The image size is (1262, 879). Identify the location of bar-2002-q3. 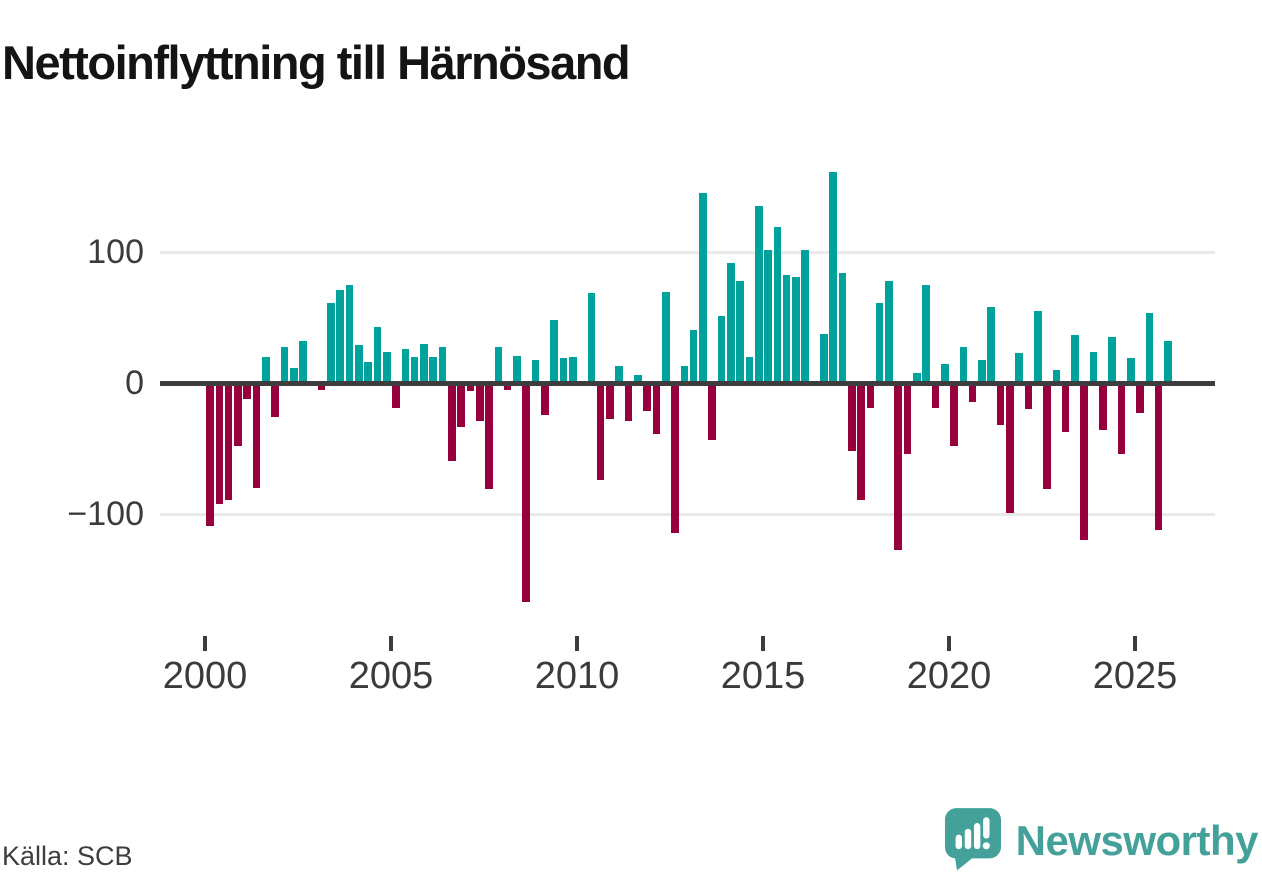
(303, 362).